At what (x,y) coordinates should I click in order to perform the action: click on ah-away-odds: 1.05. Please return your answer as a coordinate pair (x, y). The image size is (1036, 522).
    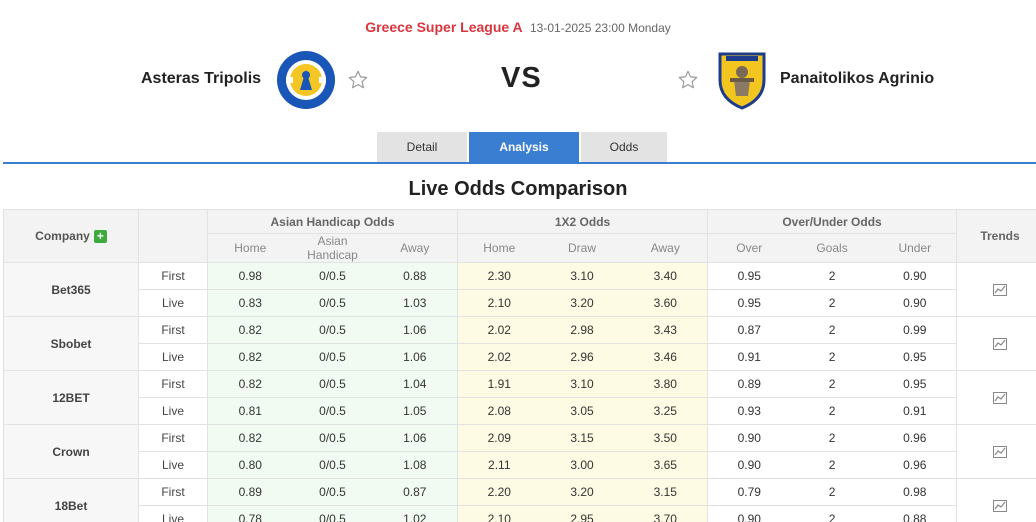
    Looking at the image, I should click on (415, 411).